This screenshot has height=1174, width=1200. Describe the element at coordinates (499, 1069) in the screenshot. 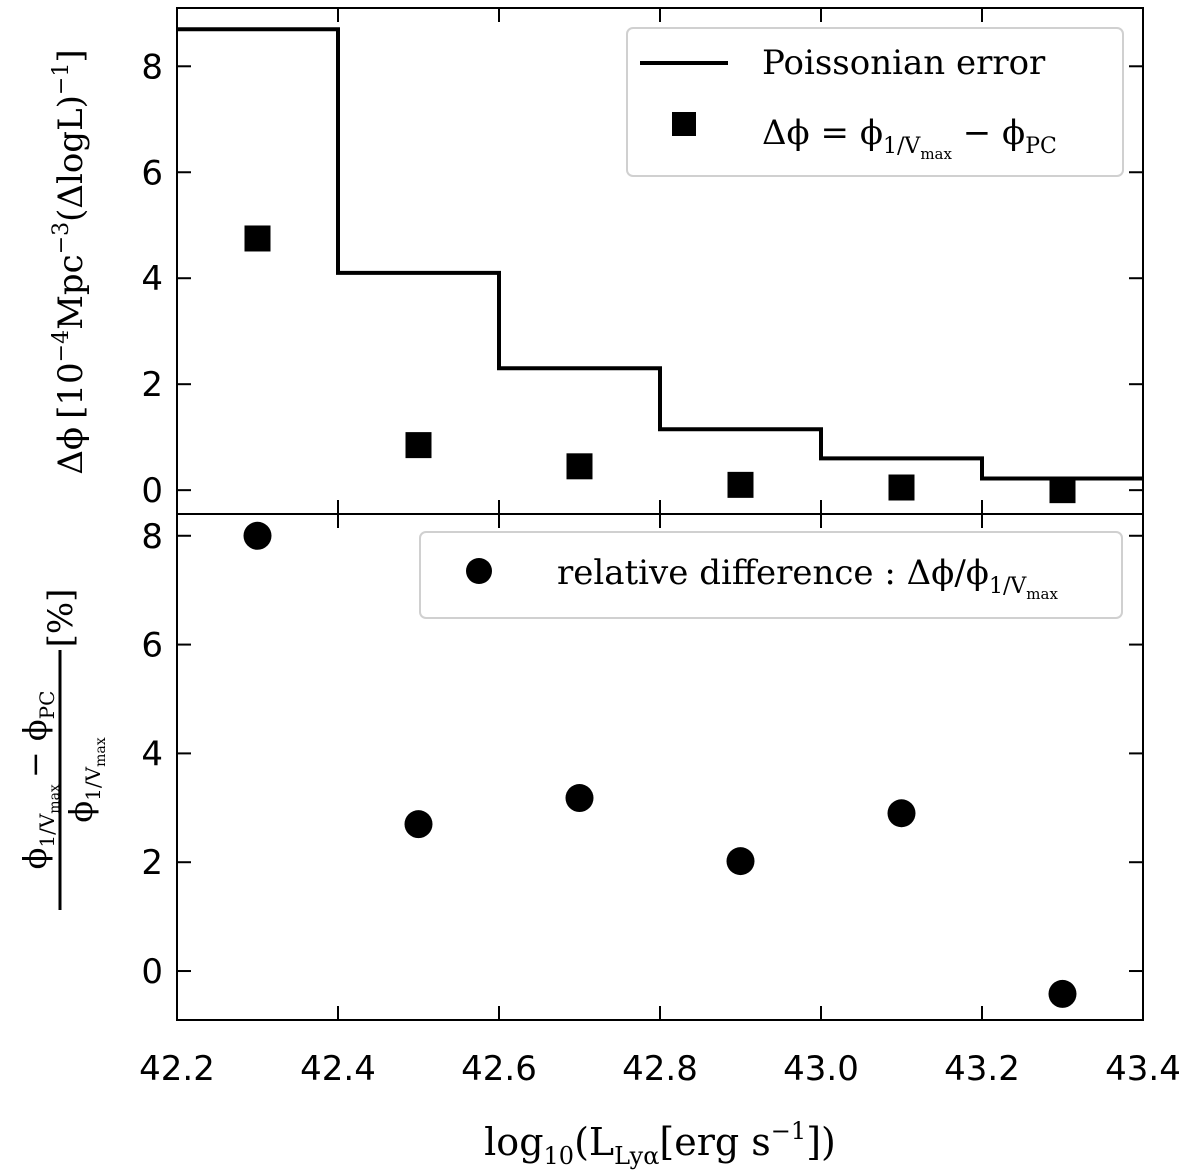

I see `x-tick-label: 42.6` at that location.